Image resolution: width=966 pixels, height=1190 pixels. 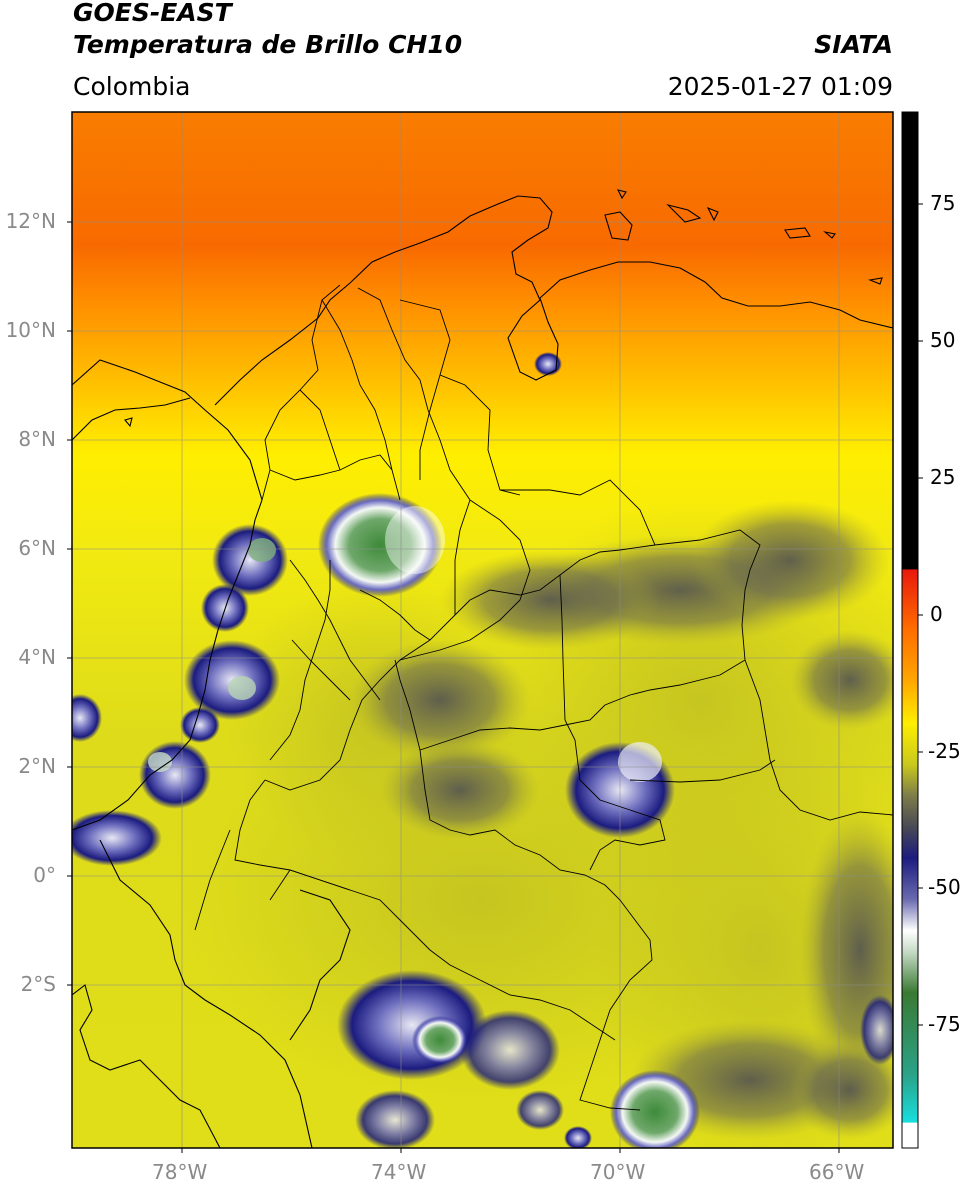 What do you see at coordinates (936, 614) in the screenshot?
I see `colorbar-label: 0` at bounding box center [936, 614].